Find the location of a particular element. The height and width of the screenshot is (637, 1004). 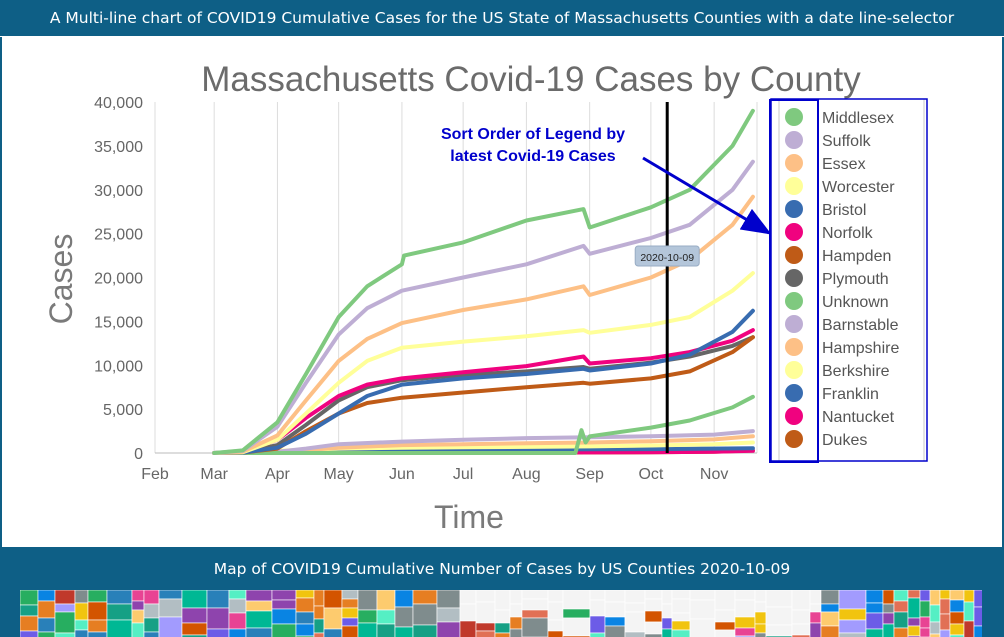

county-map is located at coordinates (501, 613).